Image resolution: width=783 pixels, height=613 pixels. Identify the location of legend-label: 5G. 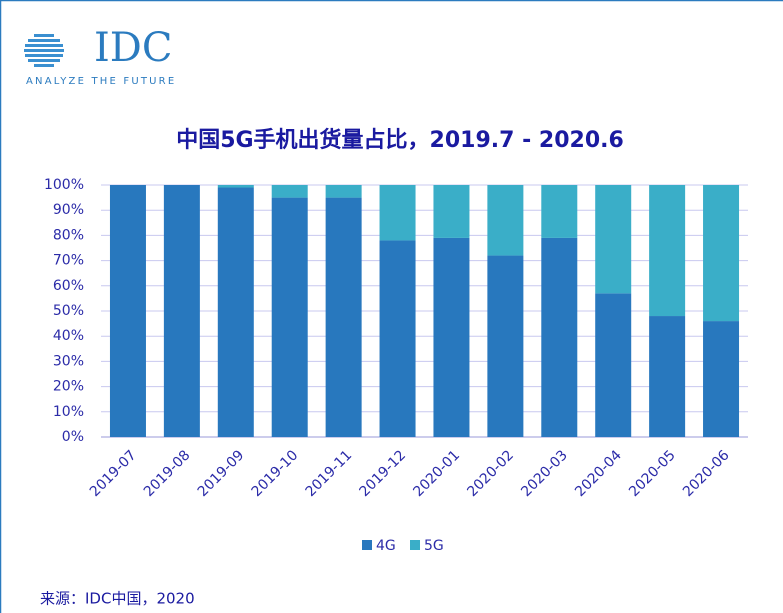
(434, 546).